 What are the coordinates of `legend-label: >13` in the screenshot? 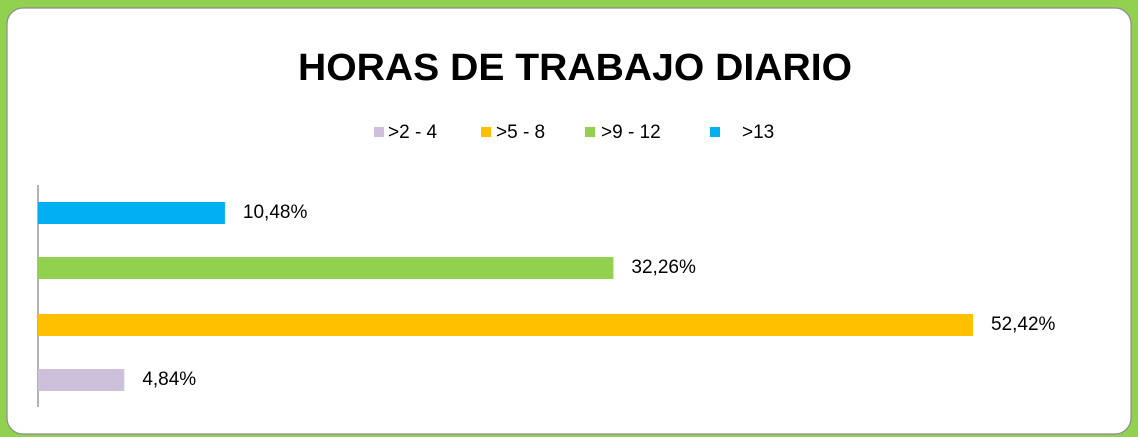 It's located at (758, 132).